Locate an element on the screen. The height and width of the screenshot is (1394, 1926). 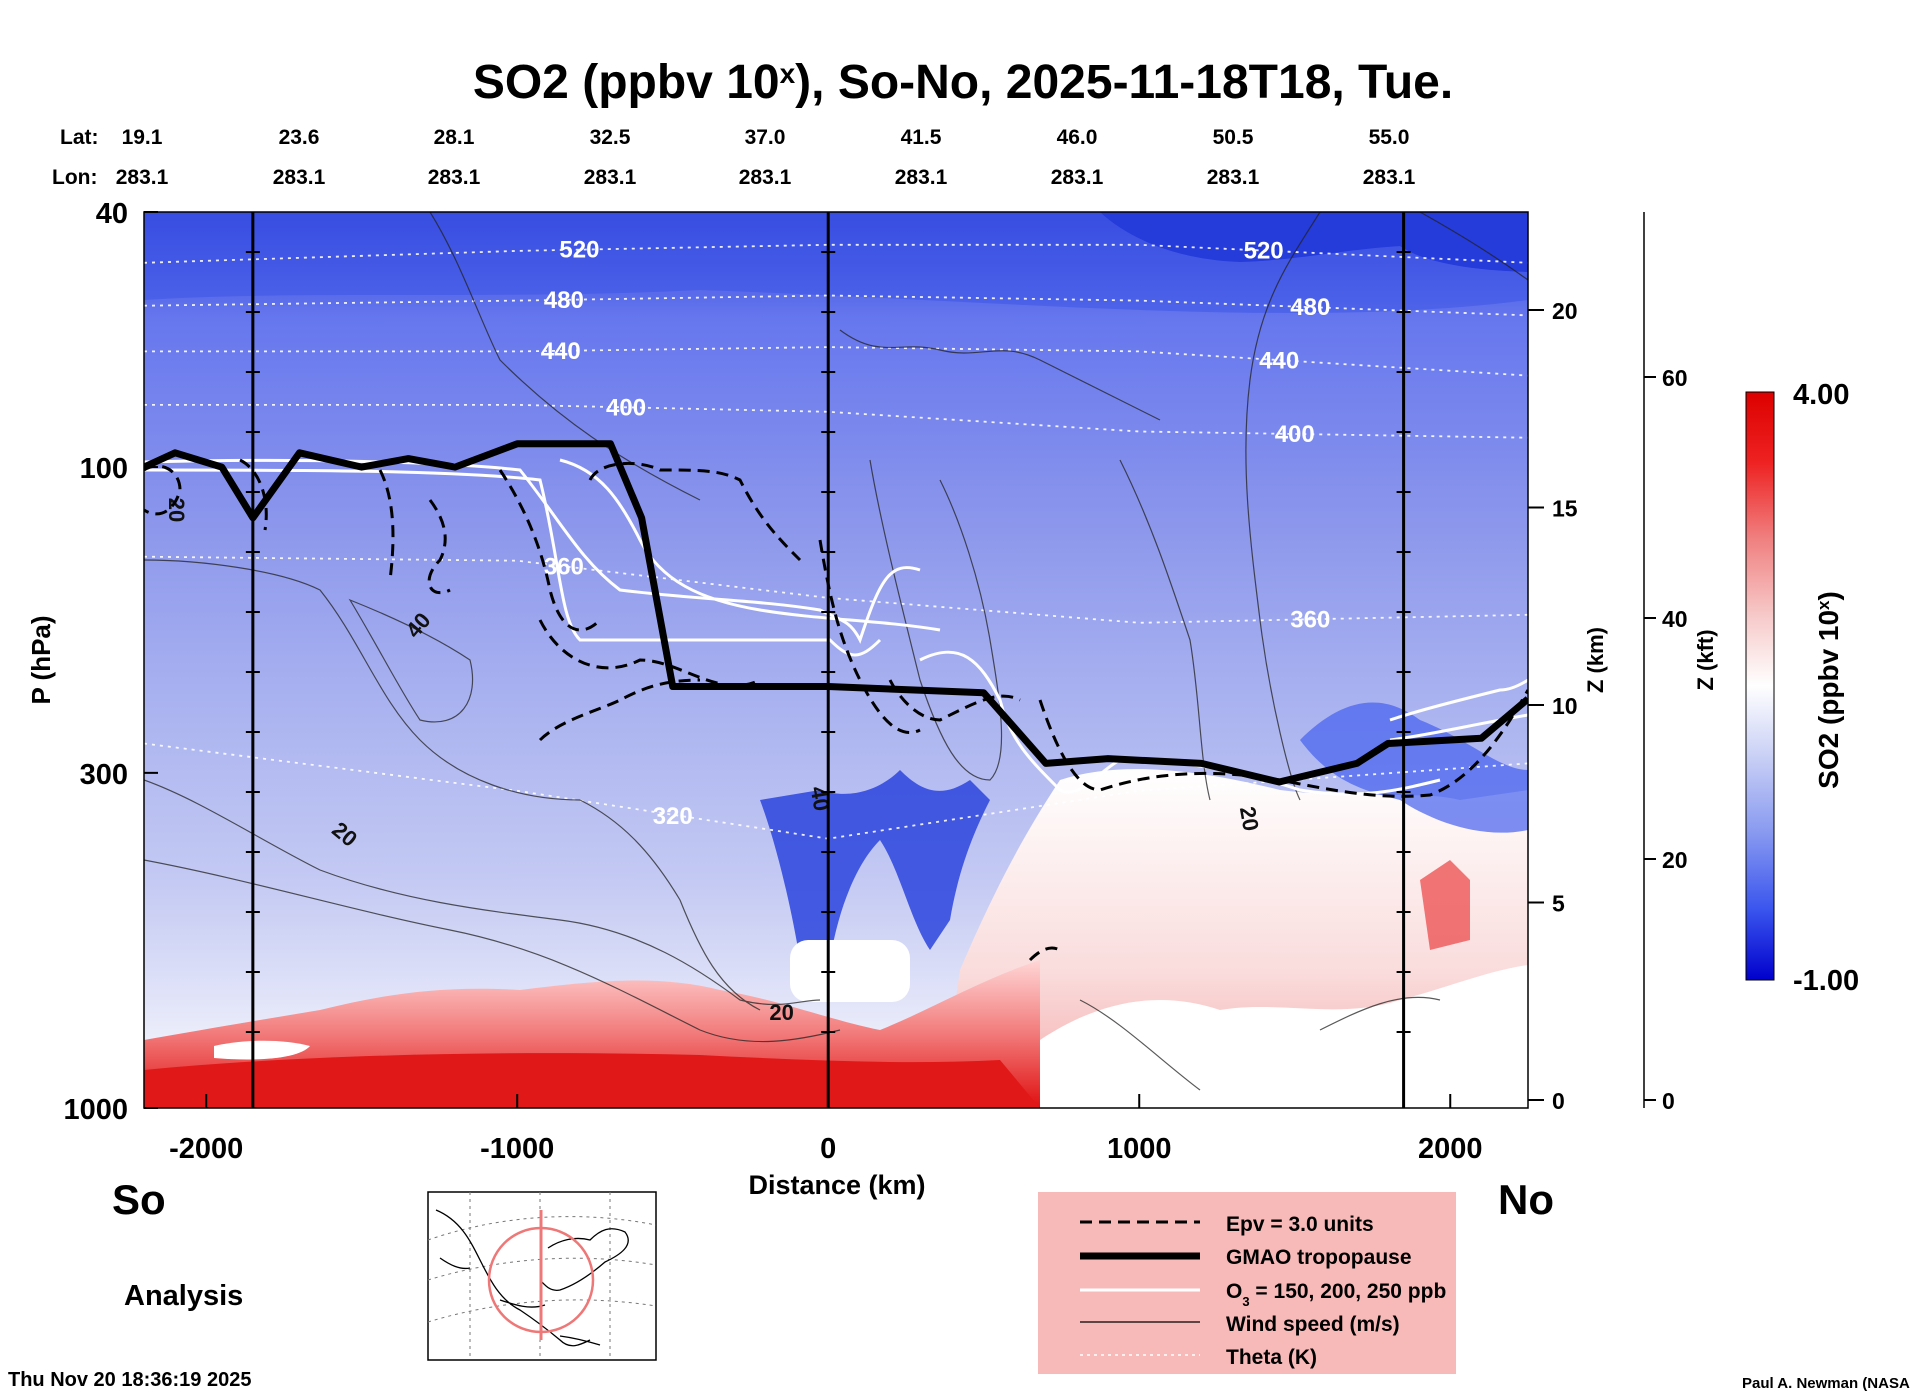
y-axis: 40 100 300 1000 is located at coordinates (110, 662).